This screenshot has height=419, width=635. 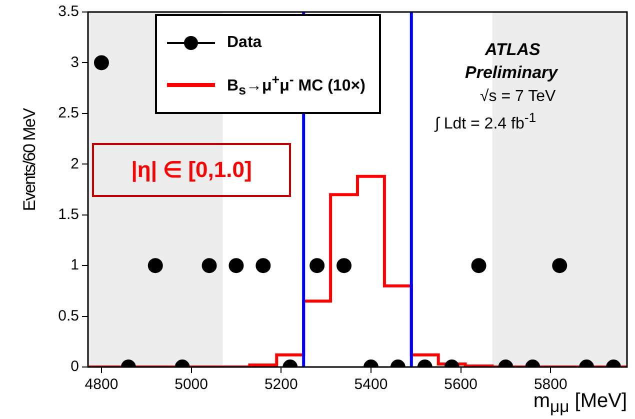 What do you see at coordinates (485, 122) in the screenshot?
I see `annotation: ∫ Ldt = 2.4 fb$^{-1}$` at bounding box center [485, 122].